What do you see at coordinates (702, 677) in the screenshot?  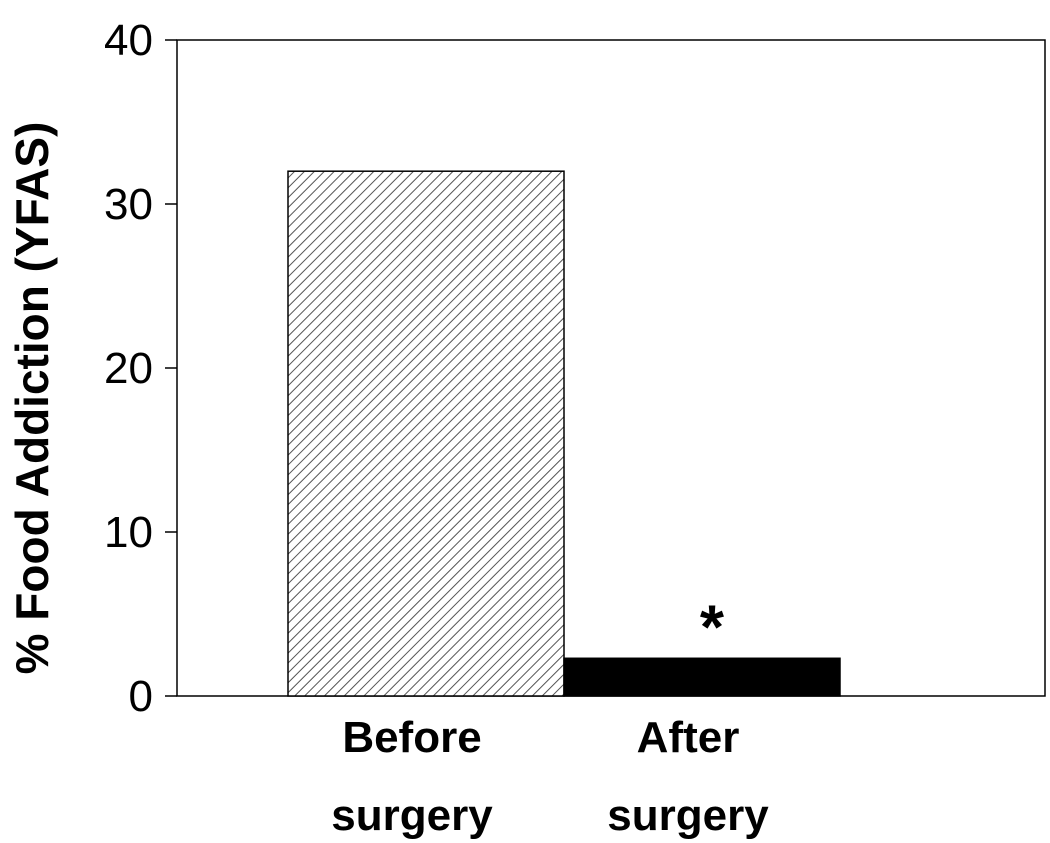 I see `bar-after-surgery` at bounding box center [702, 677].